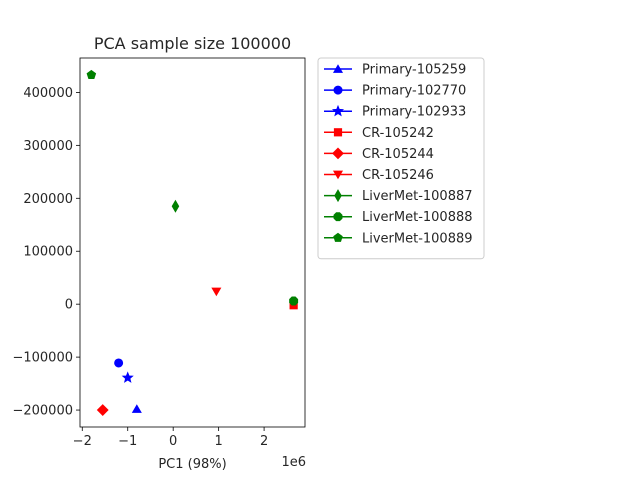  I want to click on y-tick-label: 300000, so click(48, 146).